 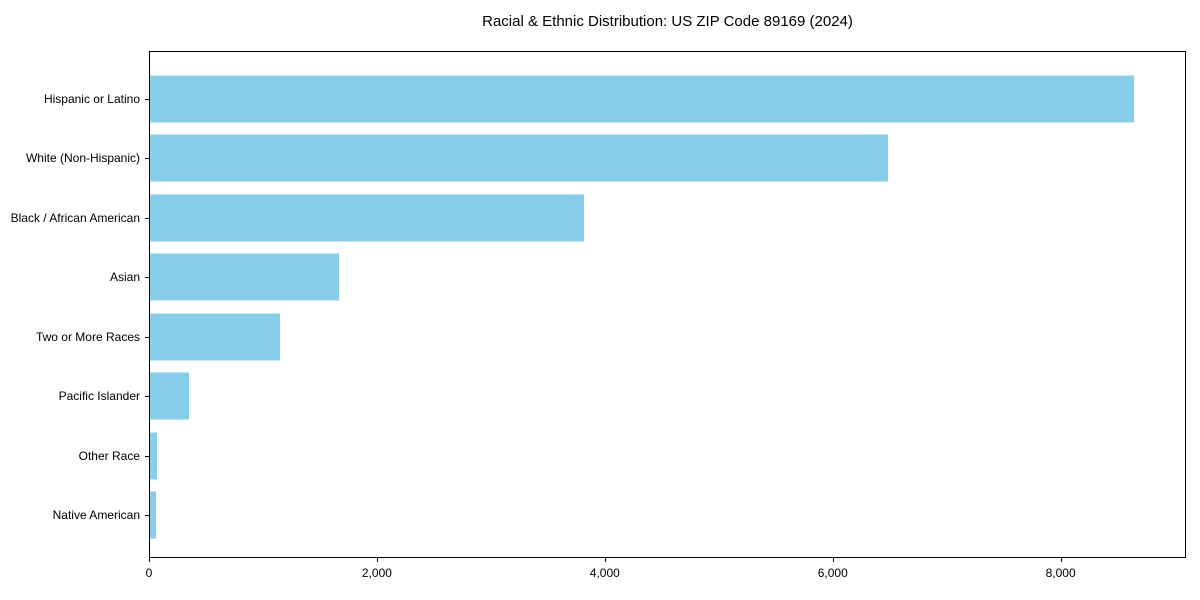 What do you see at coordinates (82, 158) in the screenshot?
I see `y-tick-label: White (Non-Hispanic)` at bounding box center [82, 158].